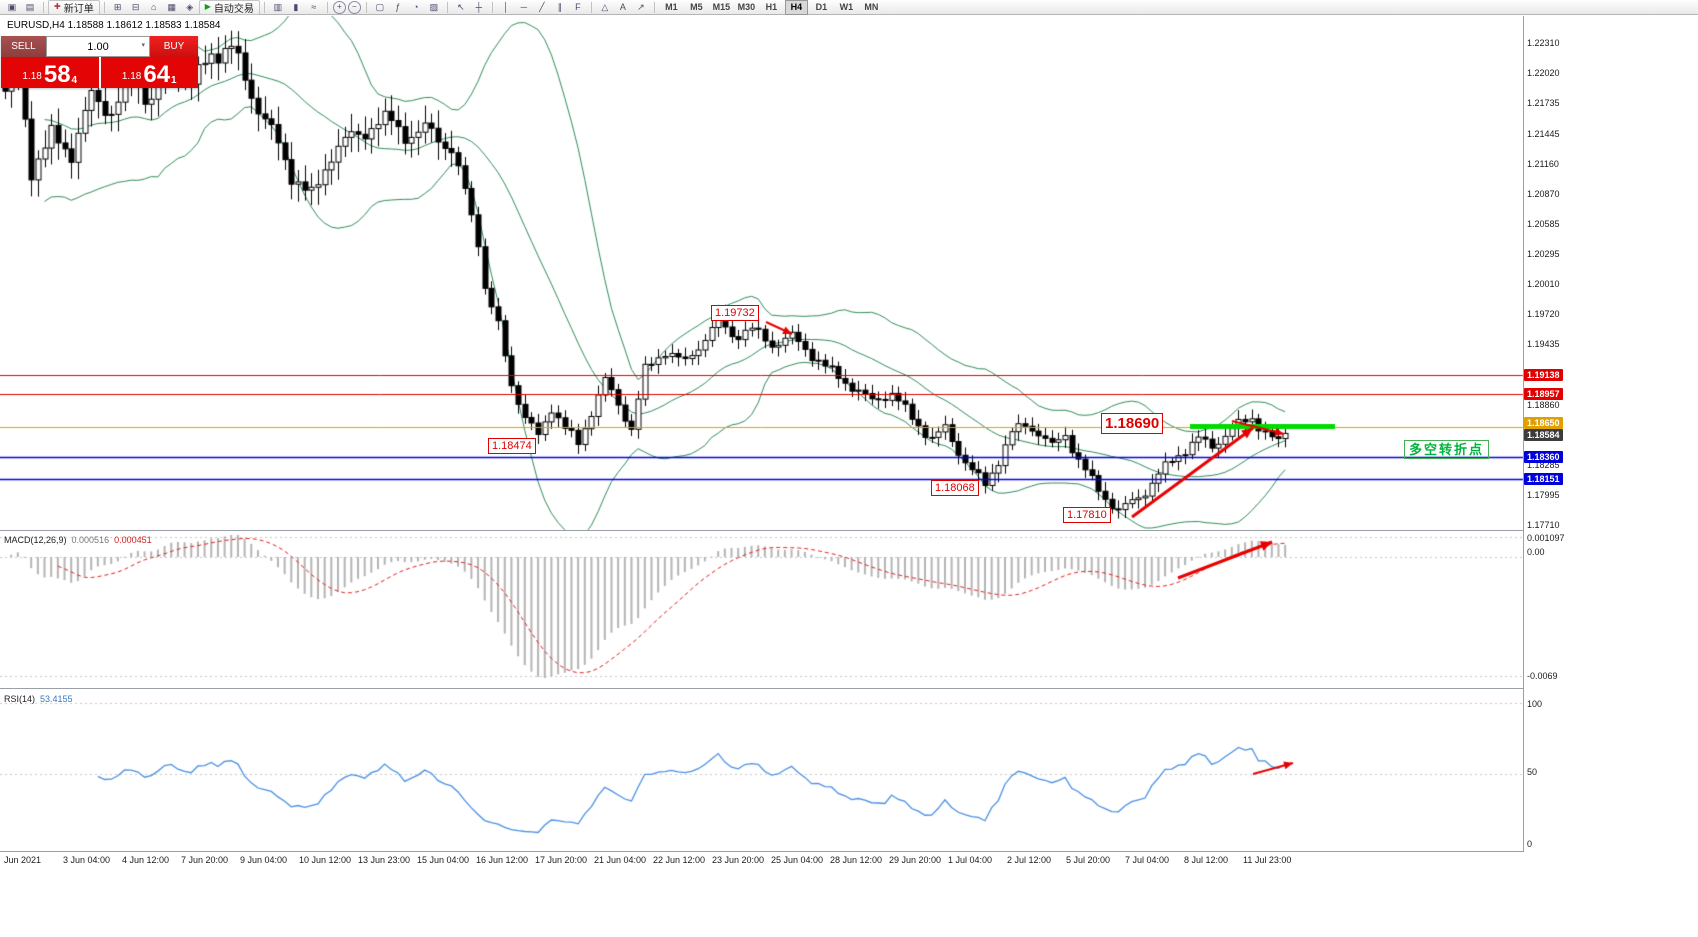 The image size is (1698, 937). Describe the element at coordinates (671, 7) in the screenshot. I see `timeframe-m1: M1` at that location.